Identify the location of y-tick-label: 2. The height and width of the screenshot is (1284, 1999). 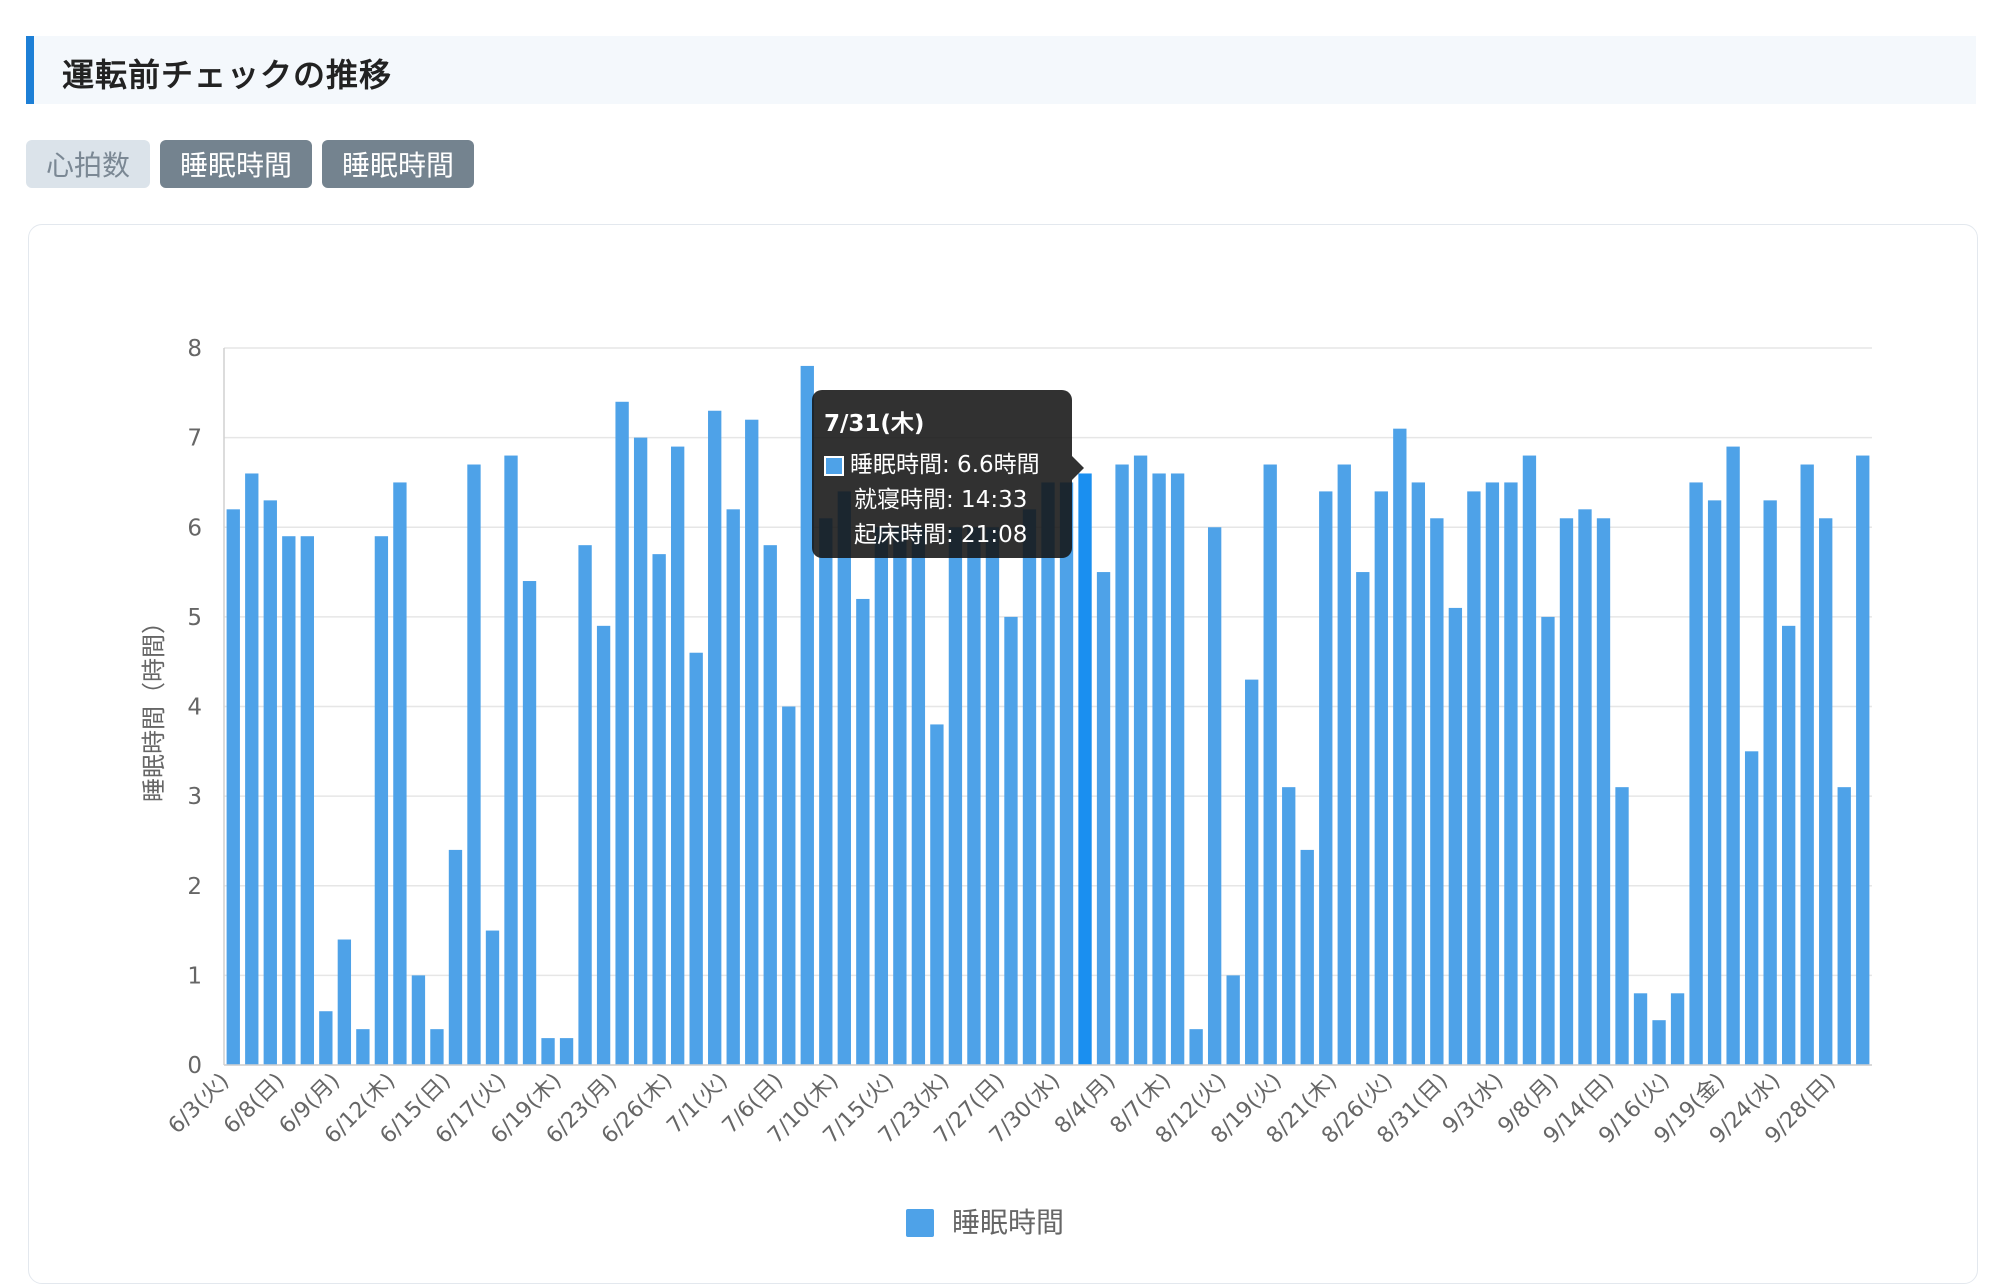
(194, 887).